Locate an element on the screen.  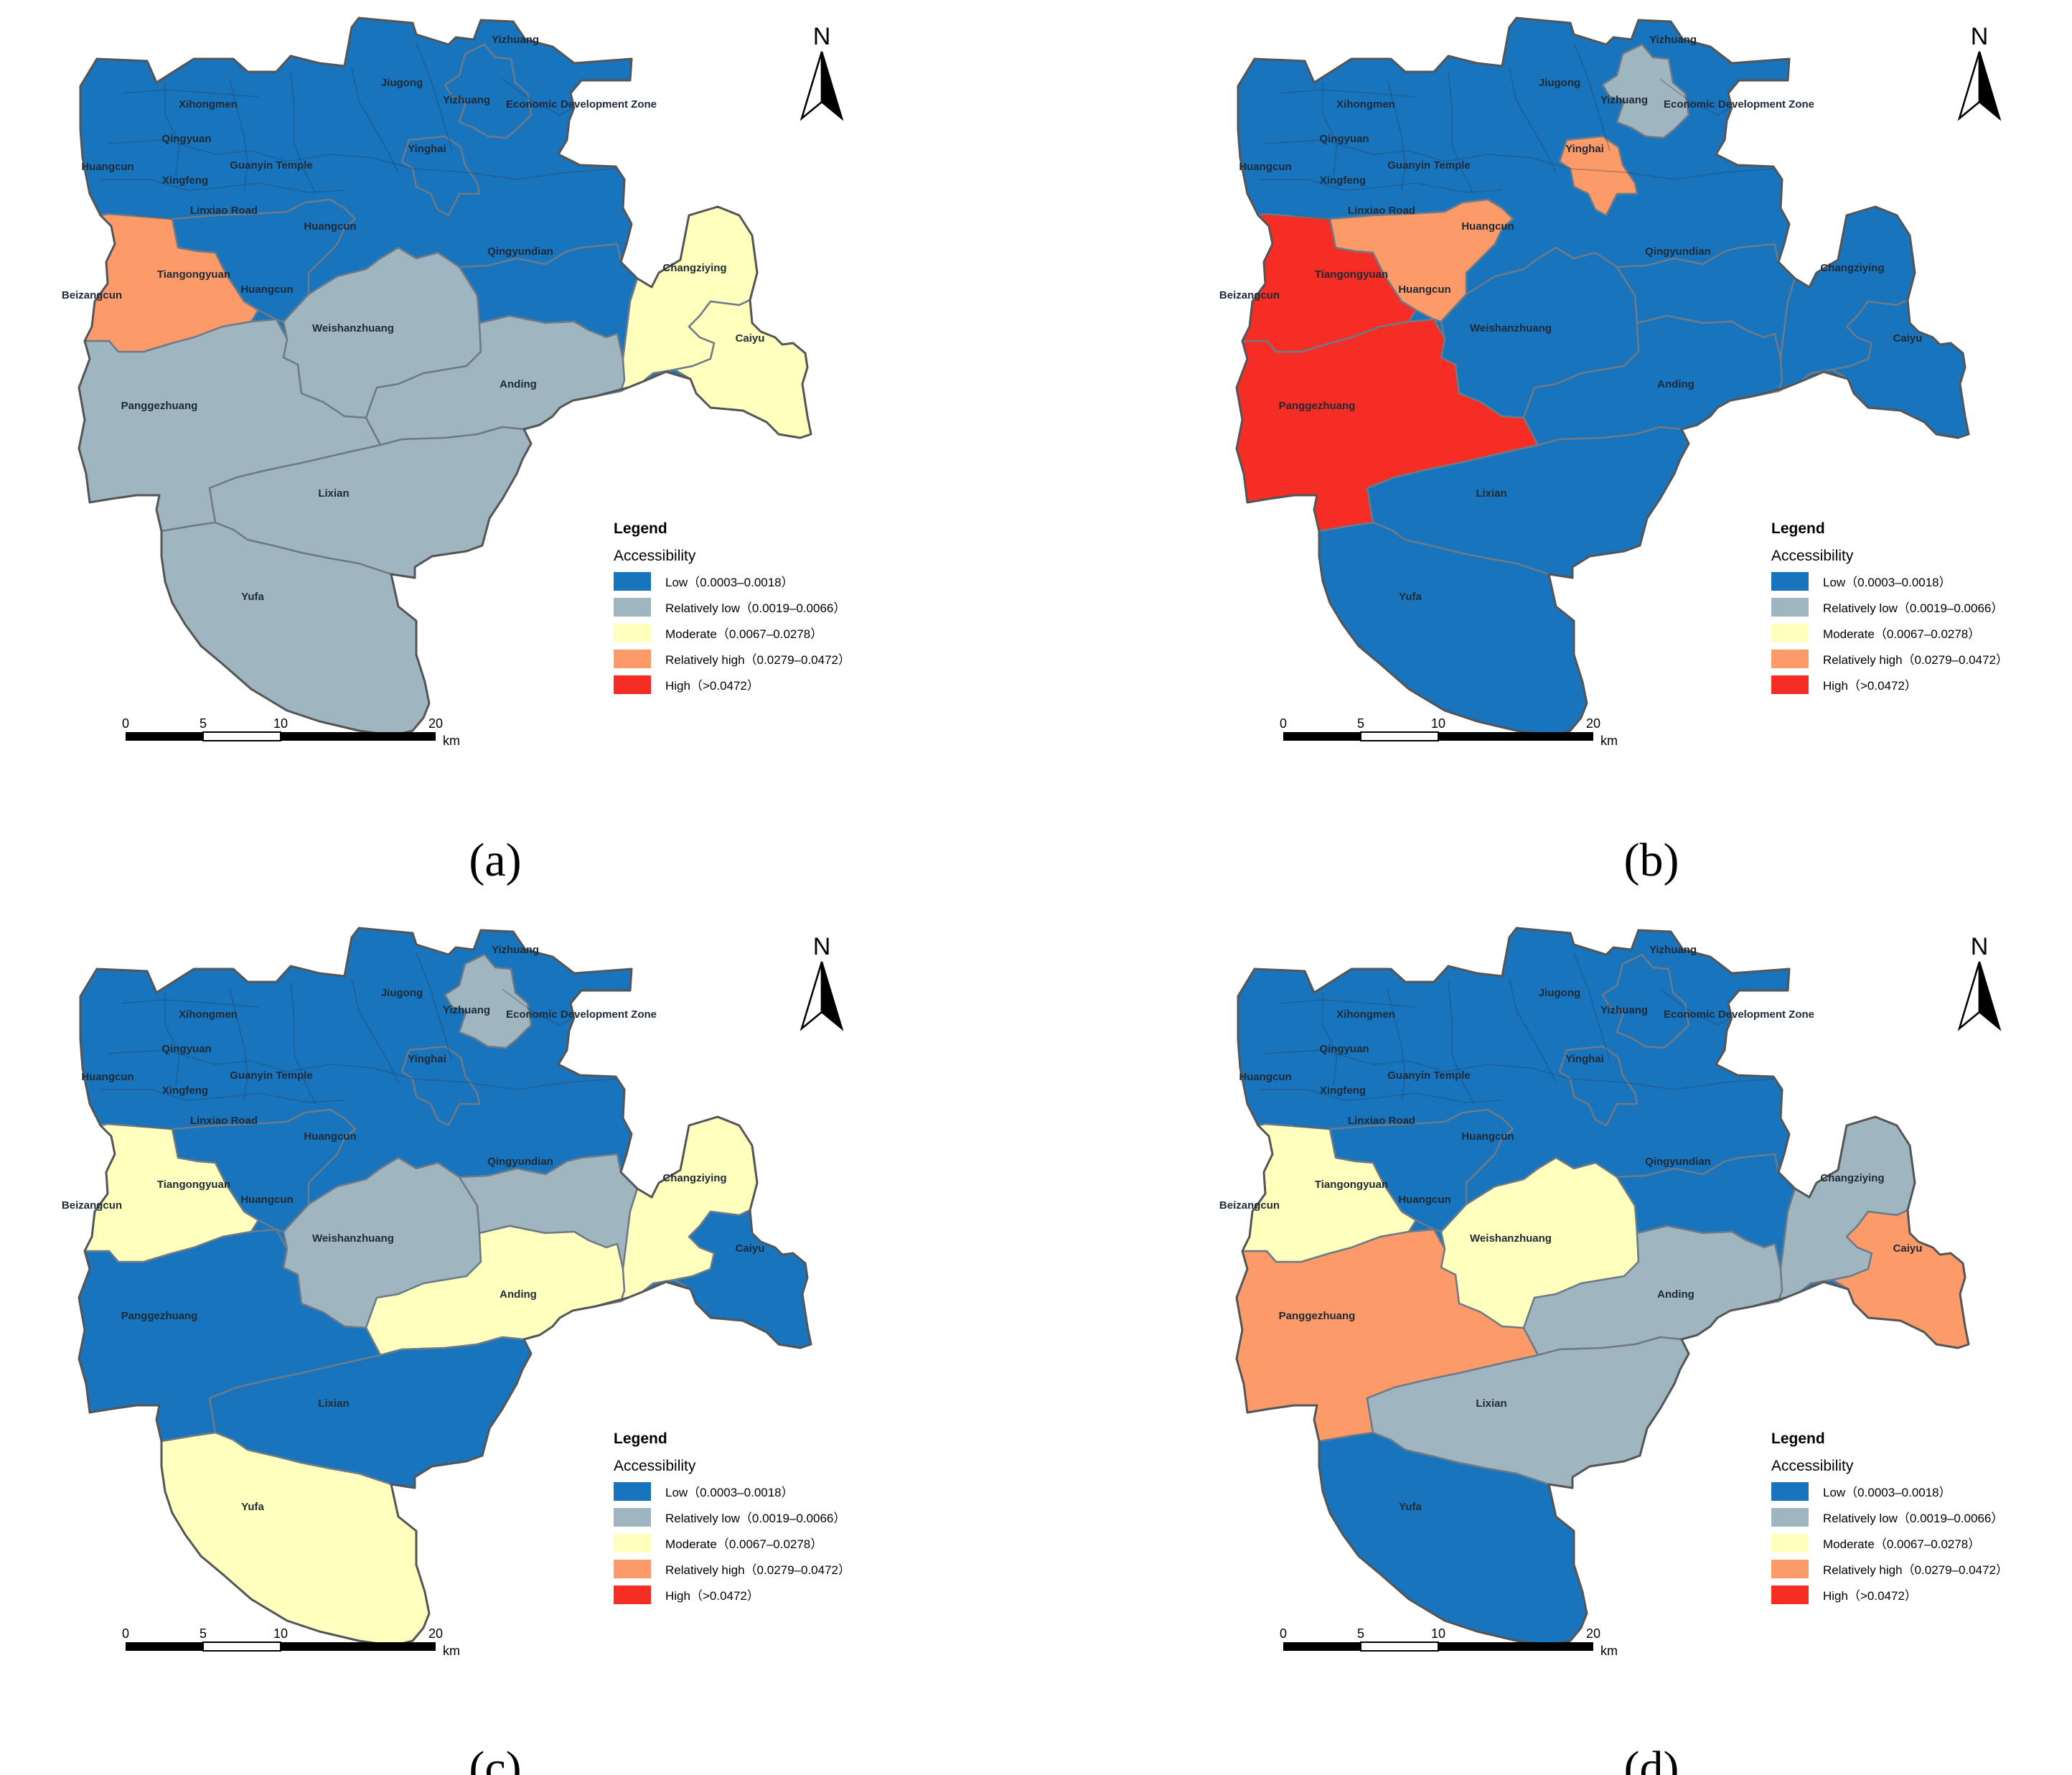
district-map is located at coordinates (1603, 377).